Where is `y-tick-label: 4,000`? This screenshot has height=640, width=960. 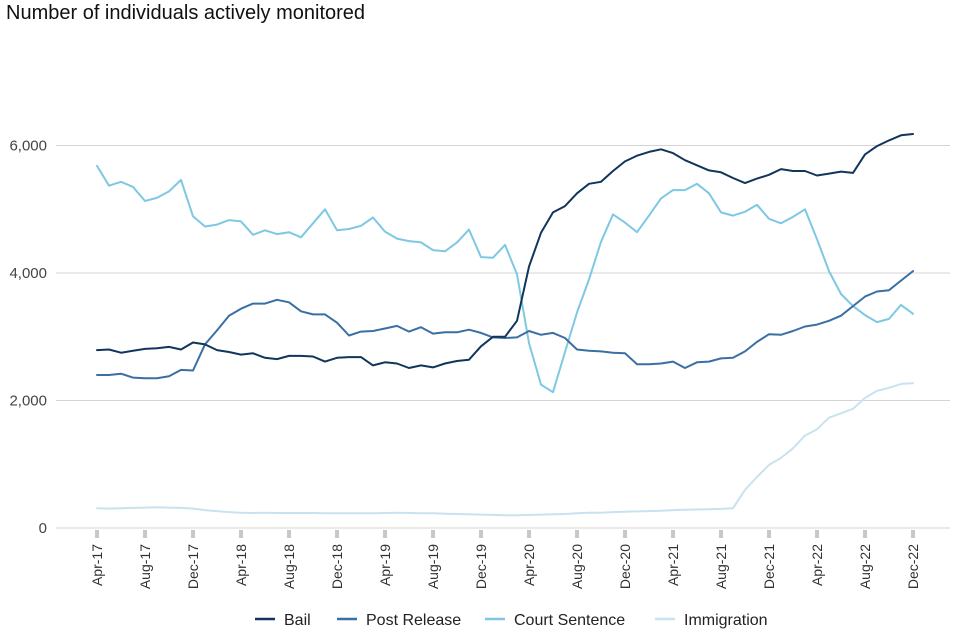
y-tick-label: 4,000 is located at coordinates (28, 273).